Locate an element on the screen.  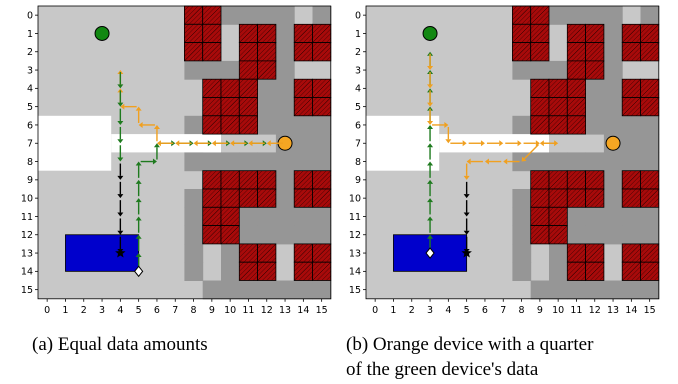
x-tick-label: 11 is located at coordinates (248, 310).